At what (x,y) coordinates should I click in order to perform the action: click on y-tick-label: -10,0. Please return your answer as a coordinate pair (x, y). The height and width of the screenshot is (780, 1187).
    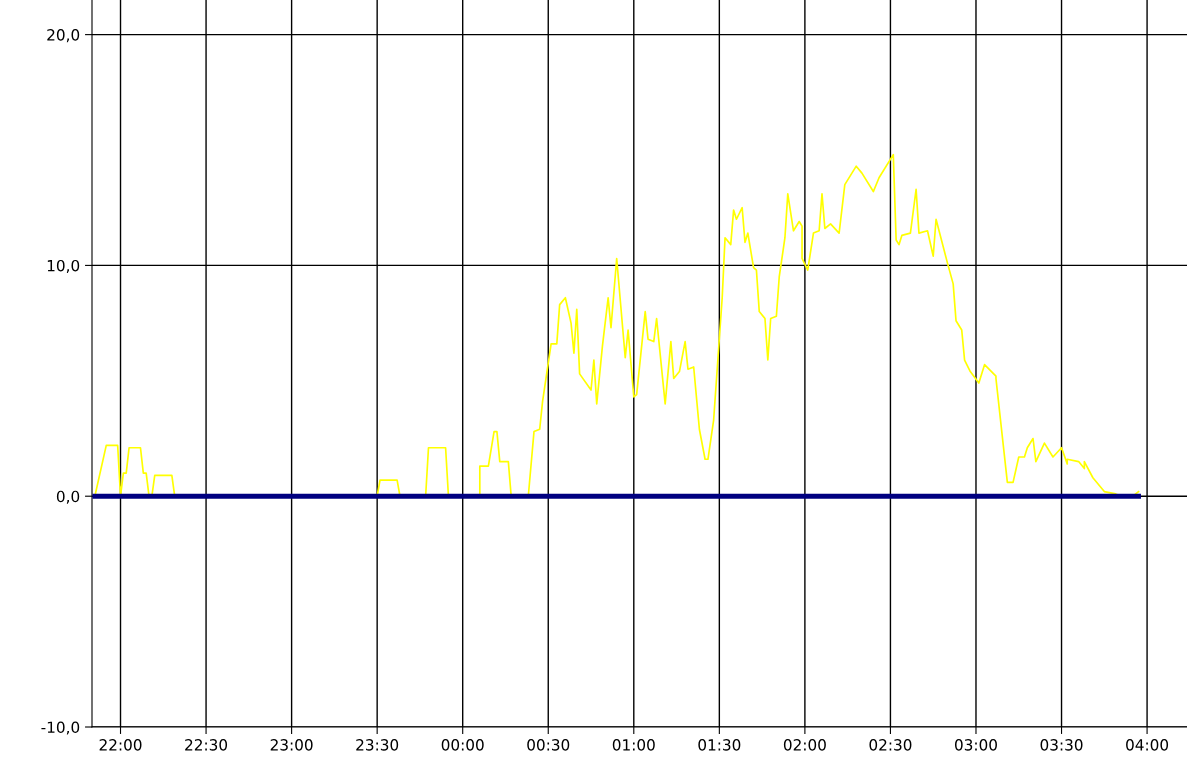
    Looking at the image, I should click on (60, 728).